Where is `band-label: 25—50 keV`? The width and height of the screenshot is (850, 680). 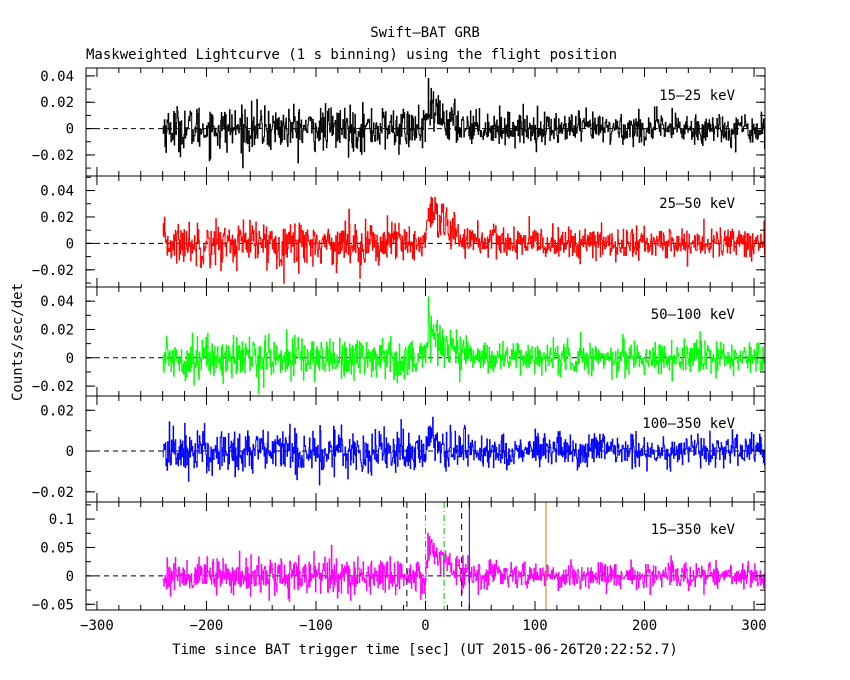
band-label: 25—50 keV is located at coordinates (697, 204).